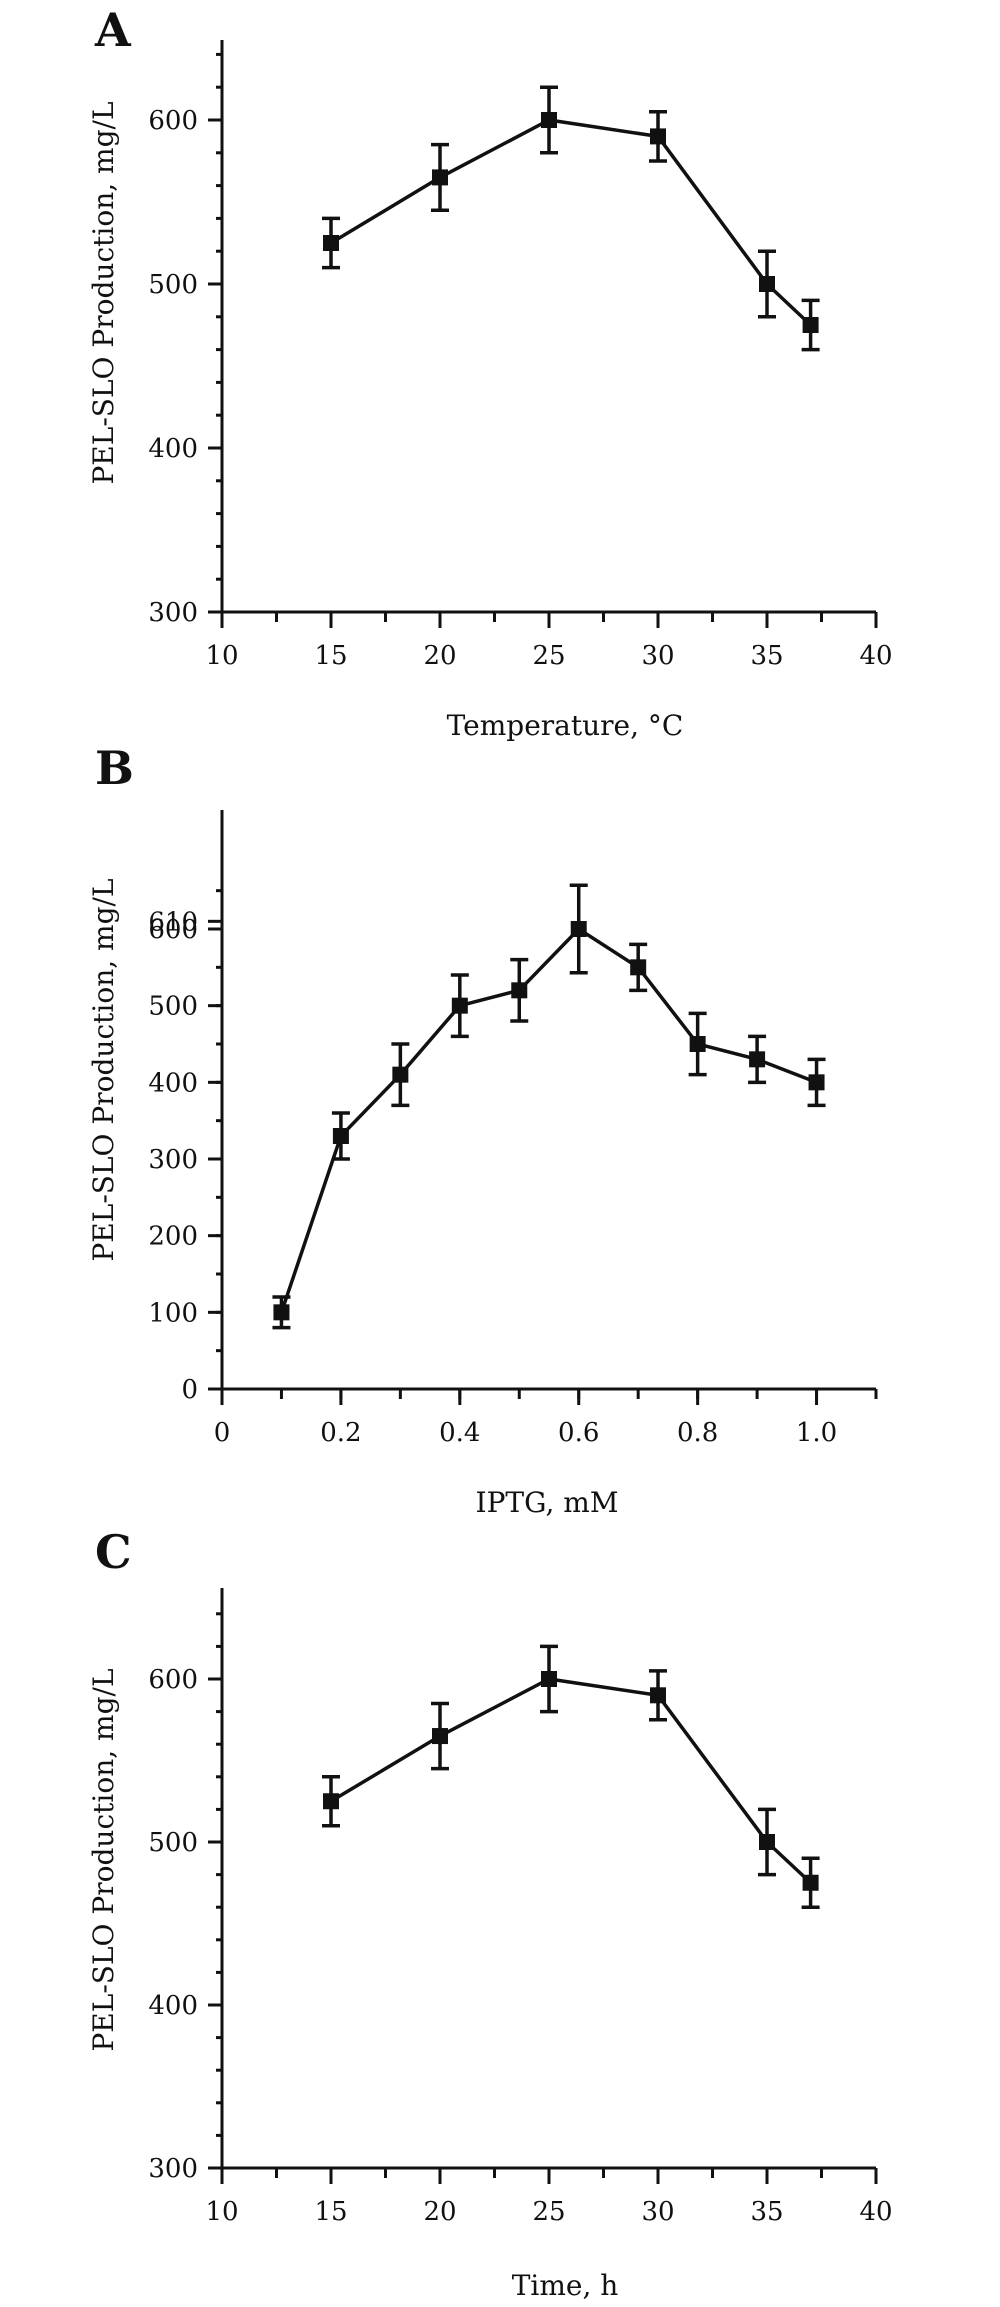 The image size is (1000, 2307). Describe the element at coordinates (103, 1859) in the screenshot. I see `y-axis-title-c: PEL-SLO Production, mg/L` at that location.